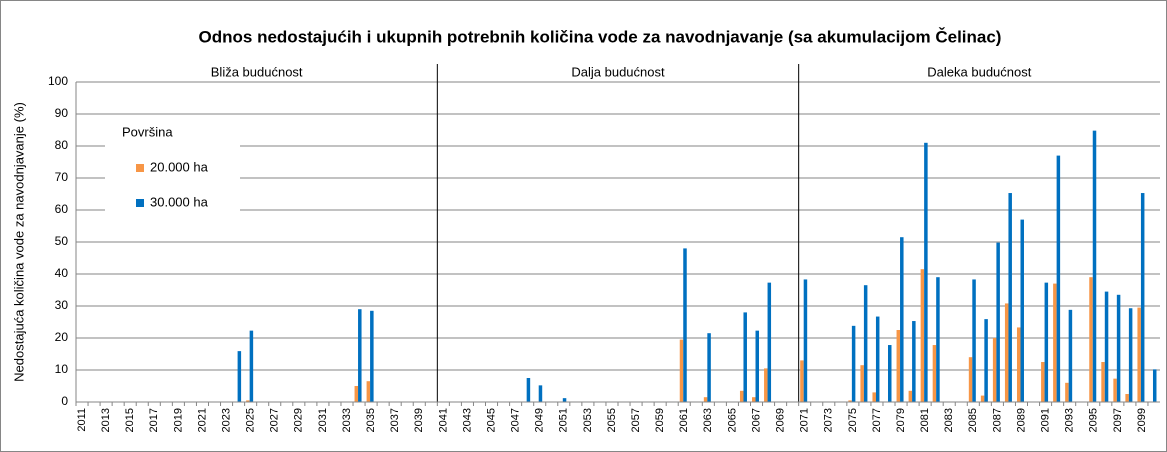 The image size is (1167, 452). What do you see at coordinates (62, 177) in the screenshot?
I see `y-tick-label: 70` at bounding box center [62, 177].